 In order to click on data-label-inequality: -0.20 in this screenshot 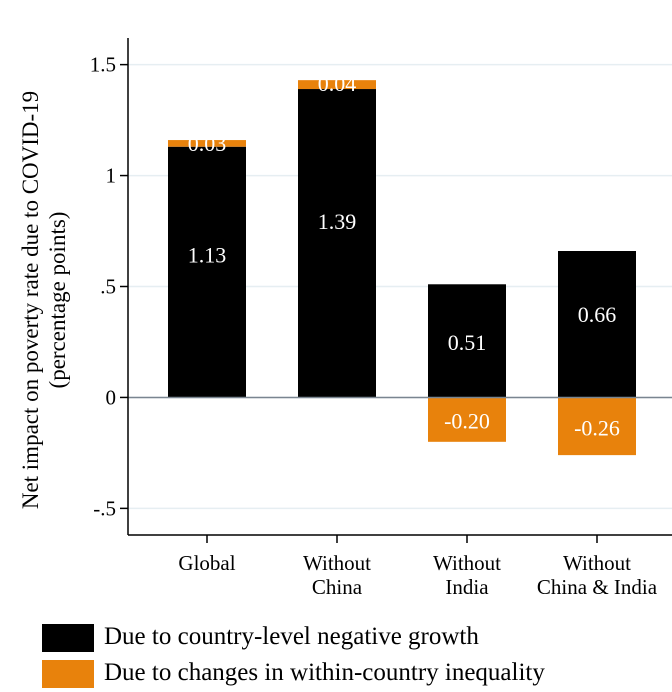, I will do `click(467, 421)`.